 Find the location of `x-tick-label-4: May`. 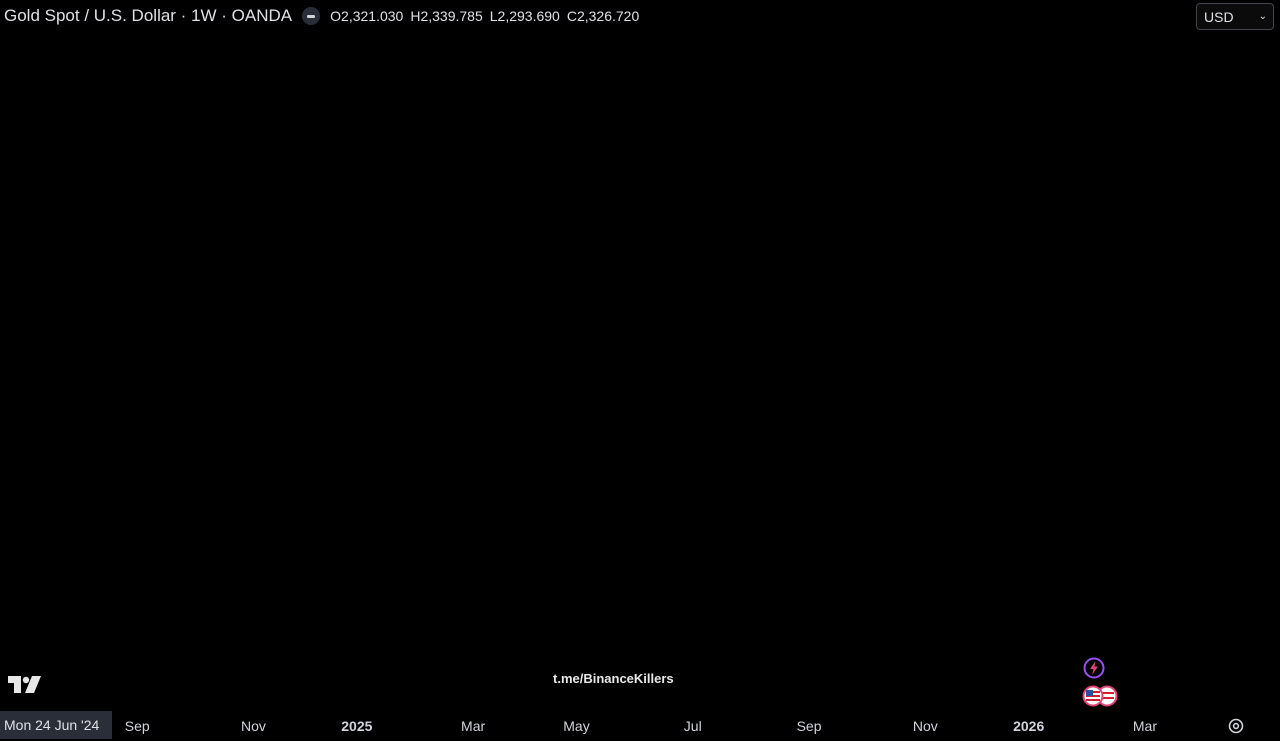

x-tick-label-4: May is located at coordinates (576, 726).